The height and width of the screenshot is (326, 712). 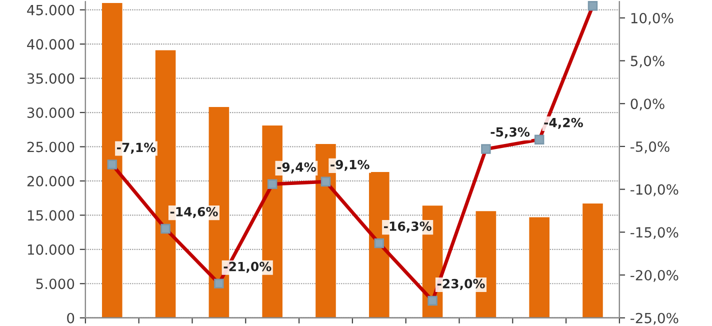 What do you see at coordinates (70, 318) in the screenshot?
I see `y-tick-label: 0` at bounding box center [70, 318].